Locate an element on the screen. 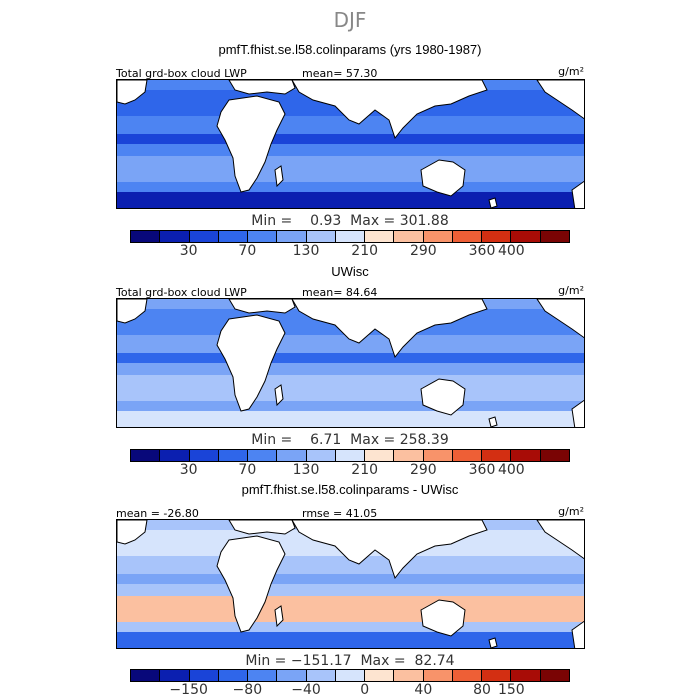  panel-2-min-max: Min = 6.71 Max = 258.39 is located at coordinates (350, 440).